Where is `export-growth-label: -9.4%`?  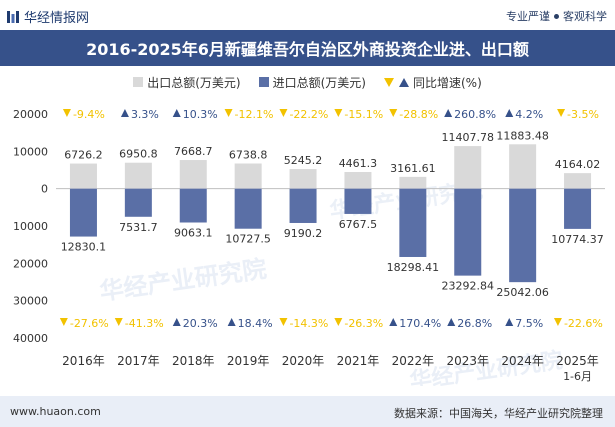
export-growth-label: -9.4% is located at coordinates (89, 114).